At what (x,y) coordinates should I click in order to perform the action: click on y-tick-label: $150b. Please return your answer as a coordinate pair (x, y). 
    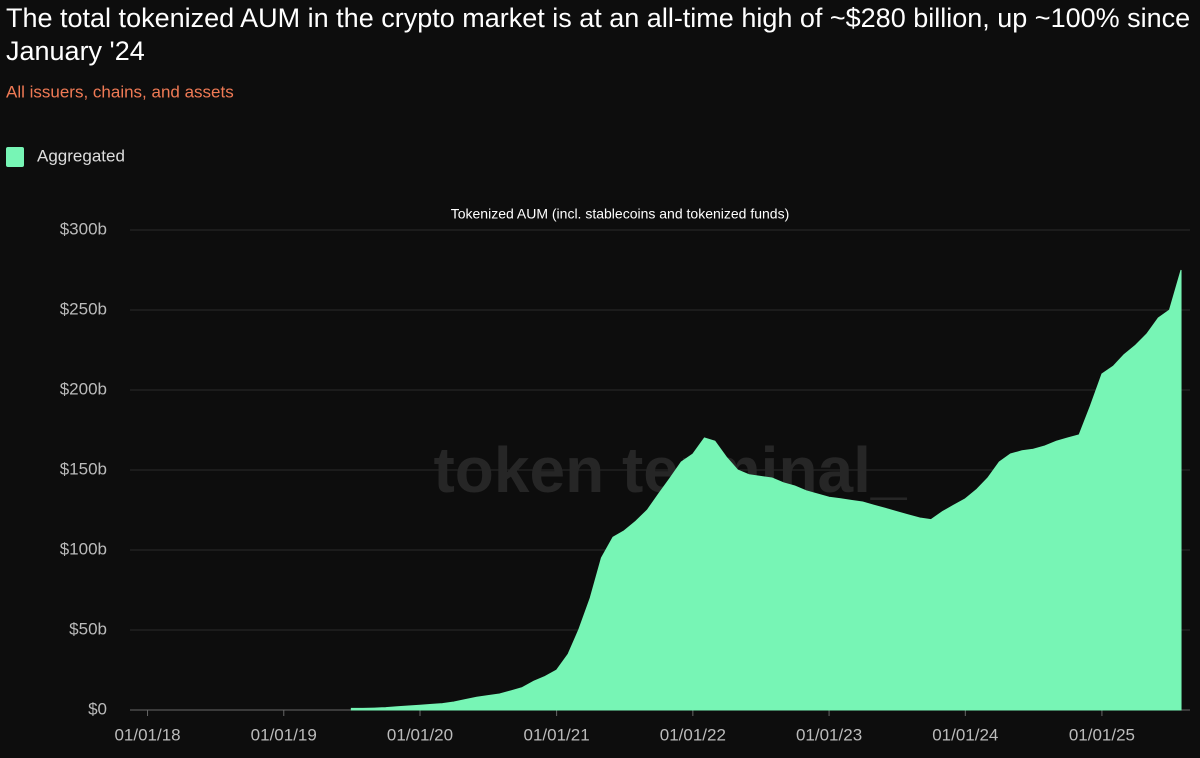
    Looking at the image, I should click on (83, 468).